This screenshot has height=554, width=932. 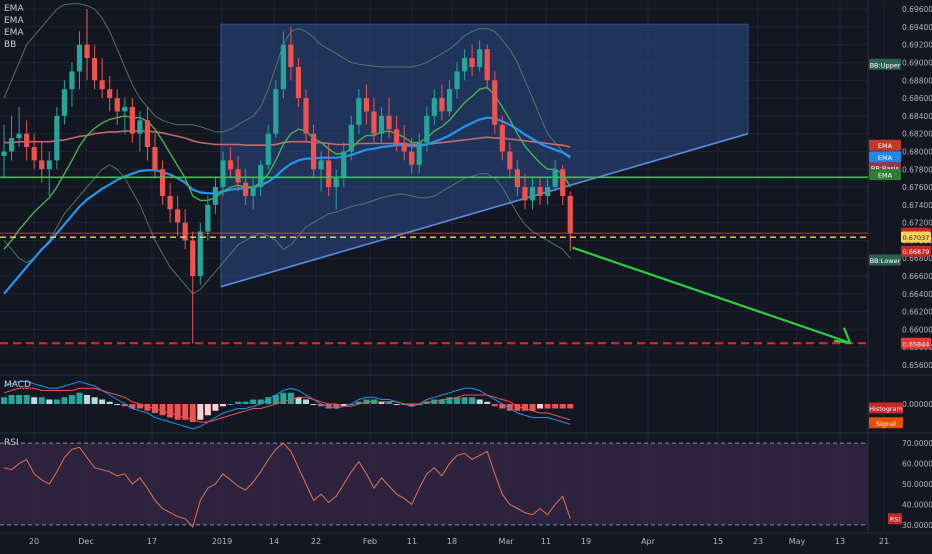 What do you see at coordinates (10, 45) in the screenshot?
I see `indicator-label-bb: BB` at bounding box center [10, 45].